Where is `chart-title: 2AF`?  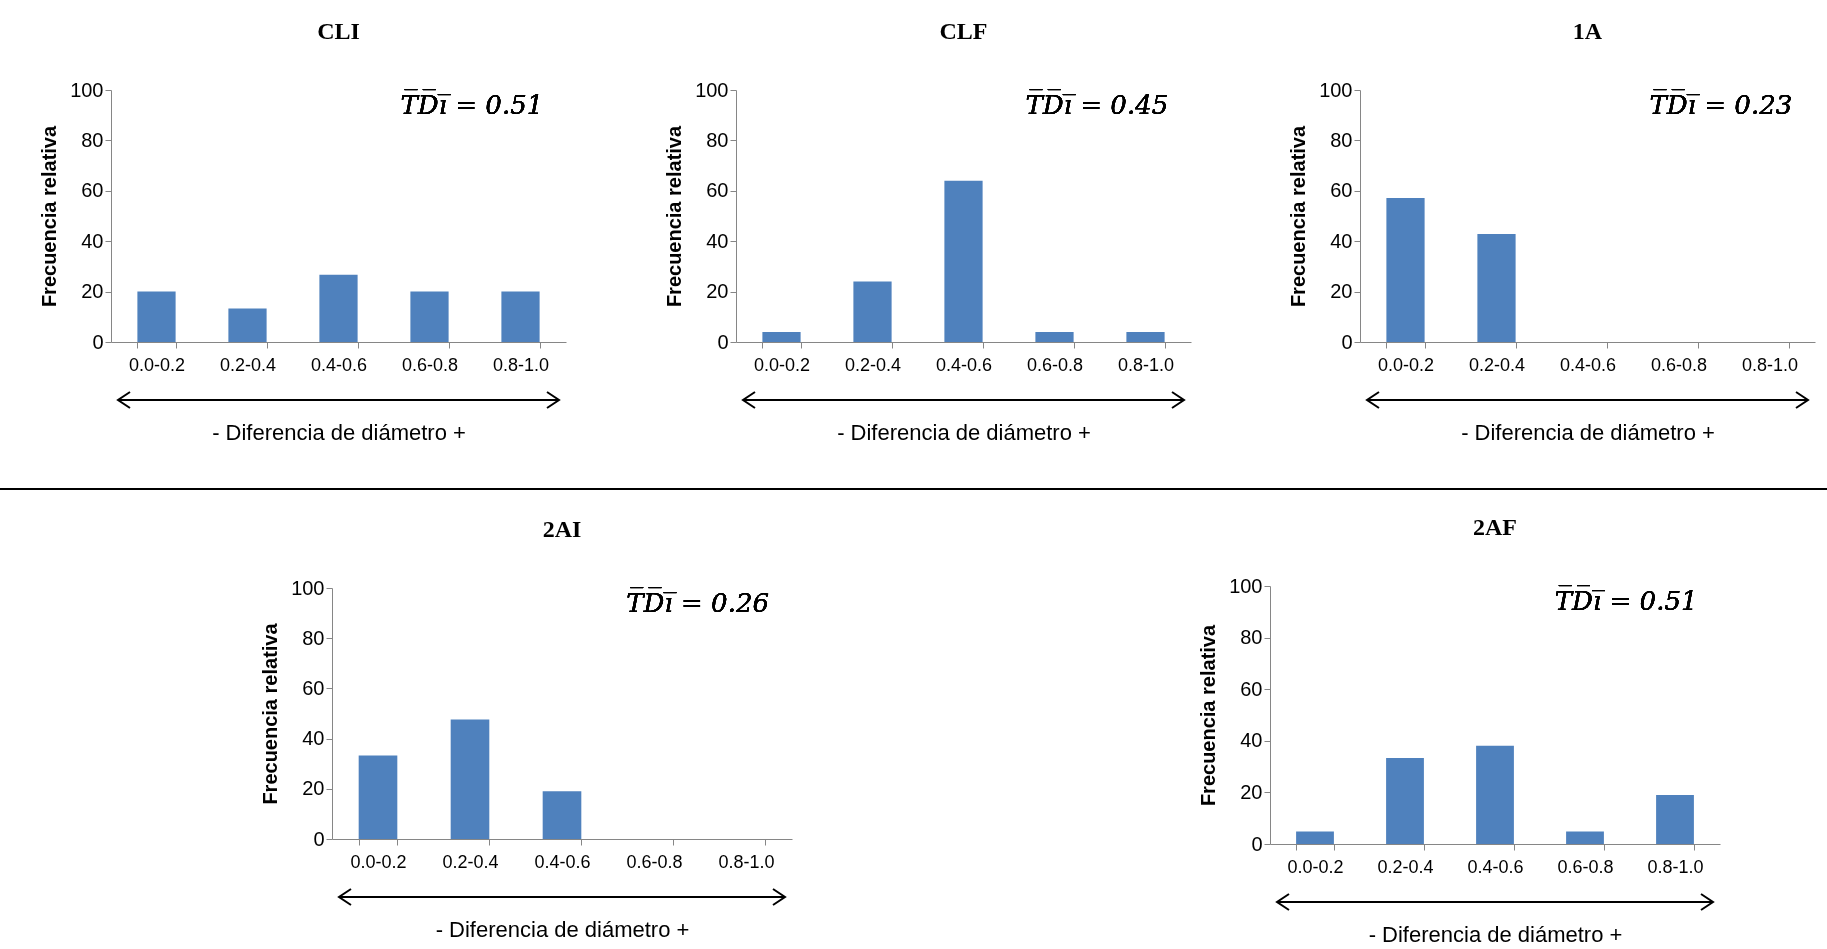
chart-title: 2AF is located at coordinates (1495, 527).